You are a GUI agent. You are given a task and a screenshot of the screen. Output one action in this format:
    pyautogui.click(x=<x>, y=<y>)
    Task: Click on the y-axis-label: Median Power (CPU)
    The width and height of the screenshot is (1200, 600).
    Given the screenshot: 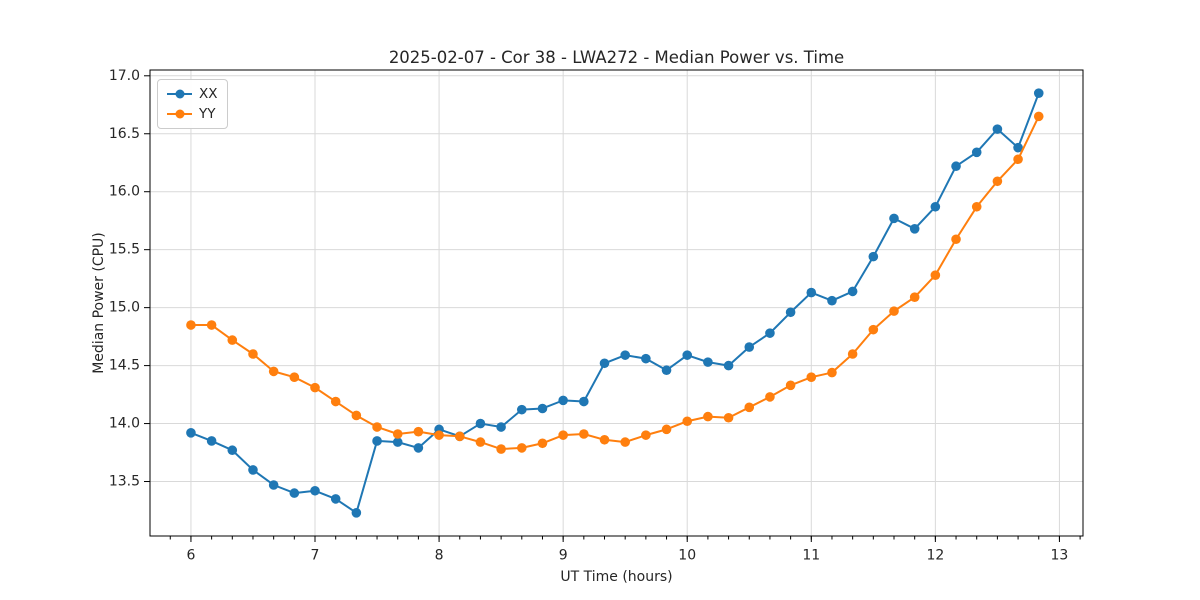 What is the action you would take?
    pyautogui.click(x=99, y=303)
    